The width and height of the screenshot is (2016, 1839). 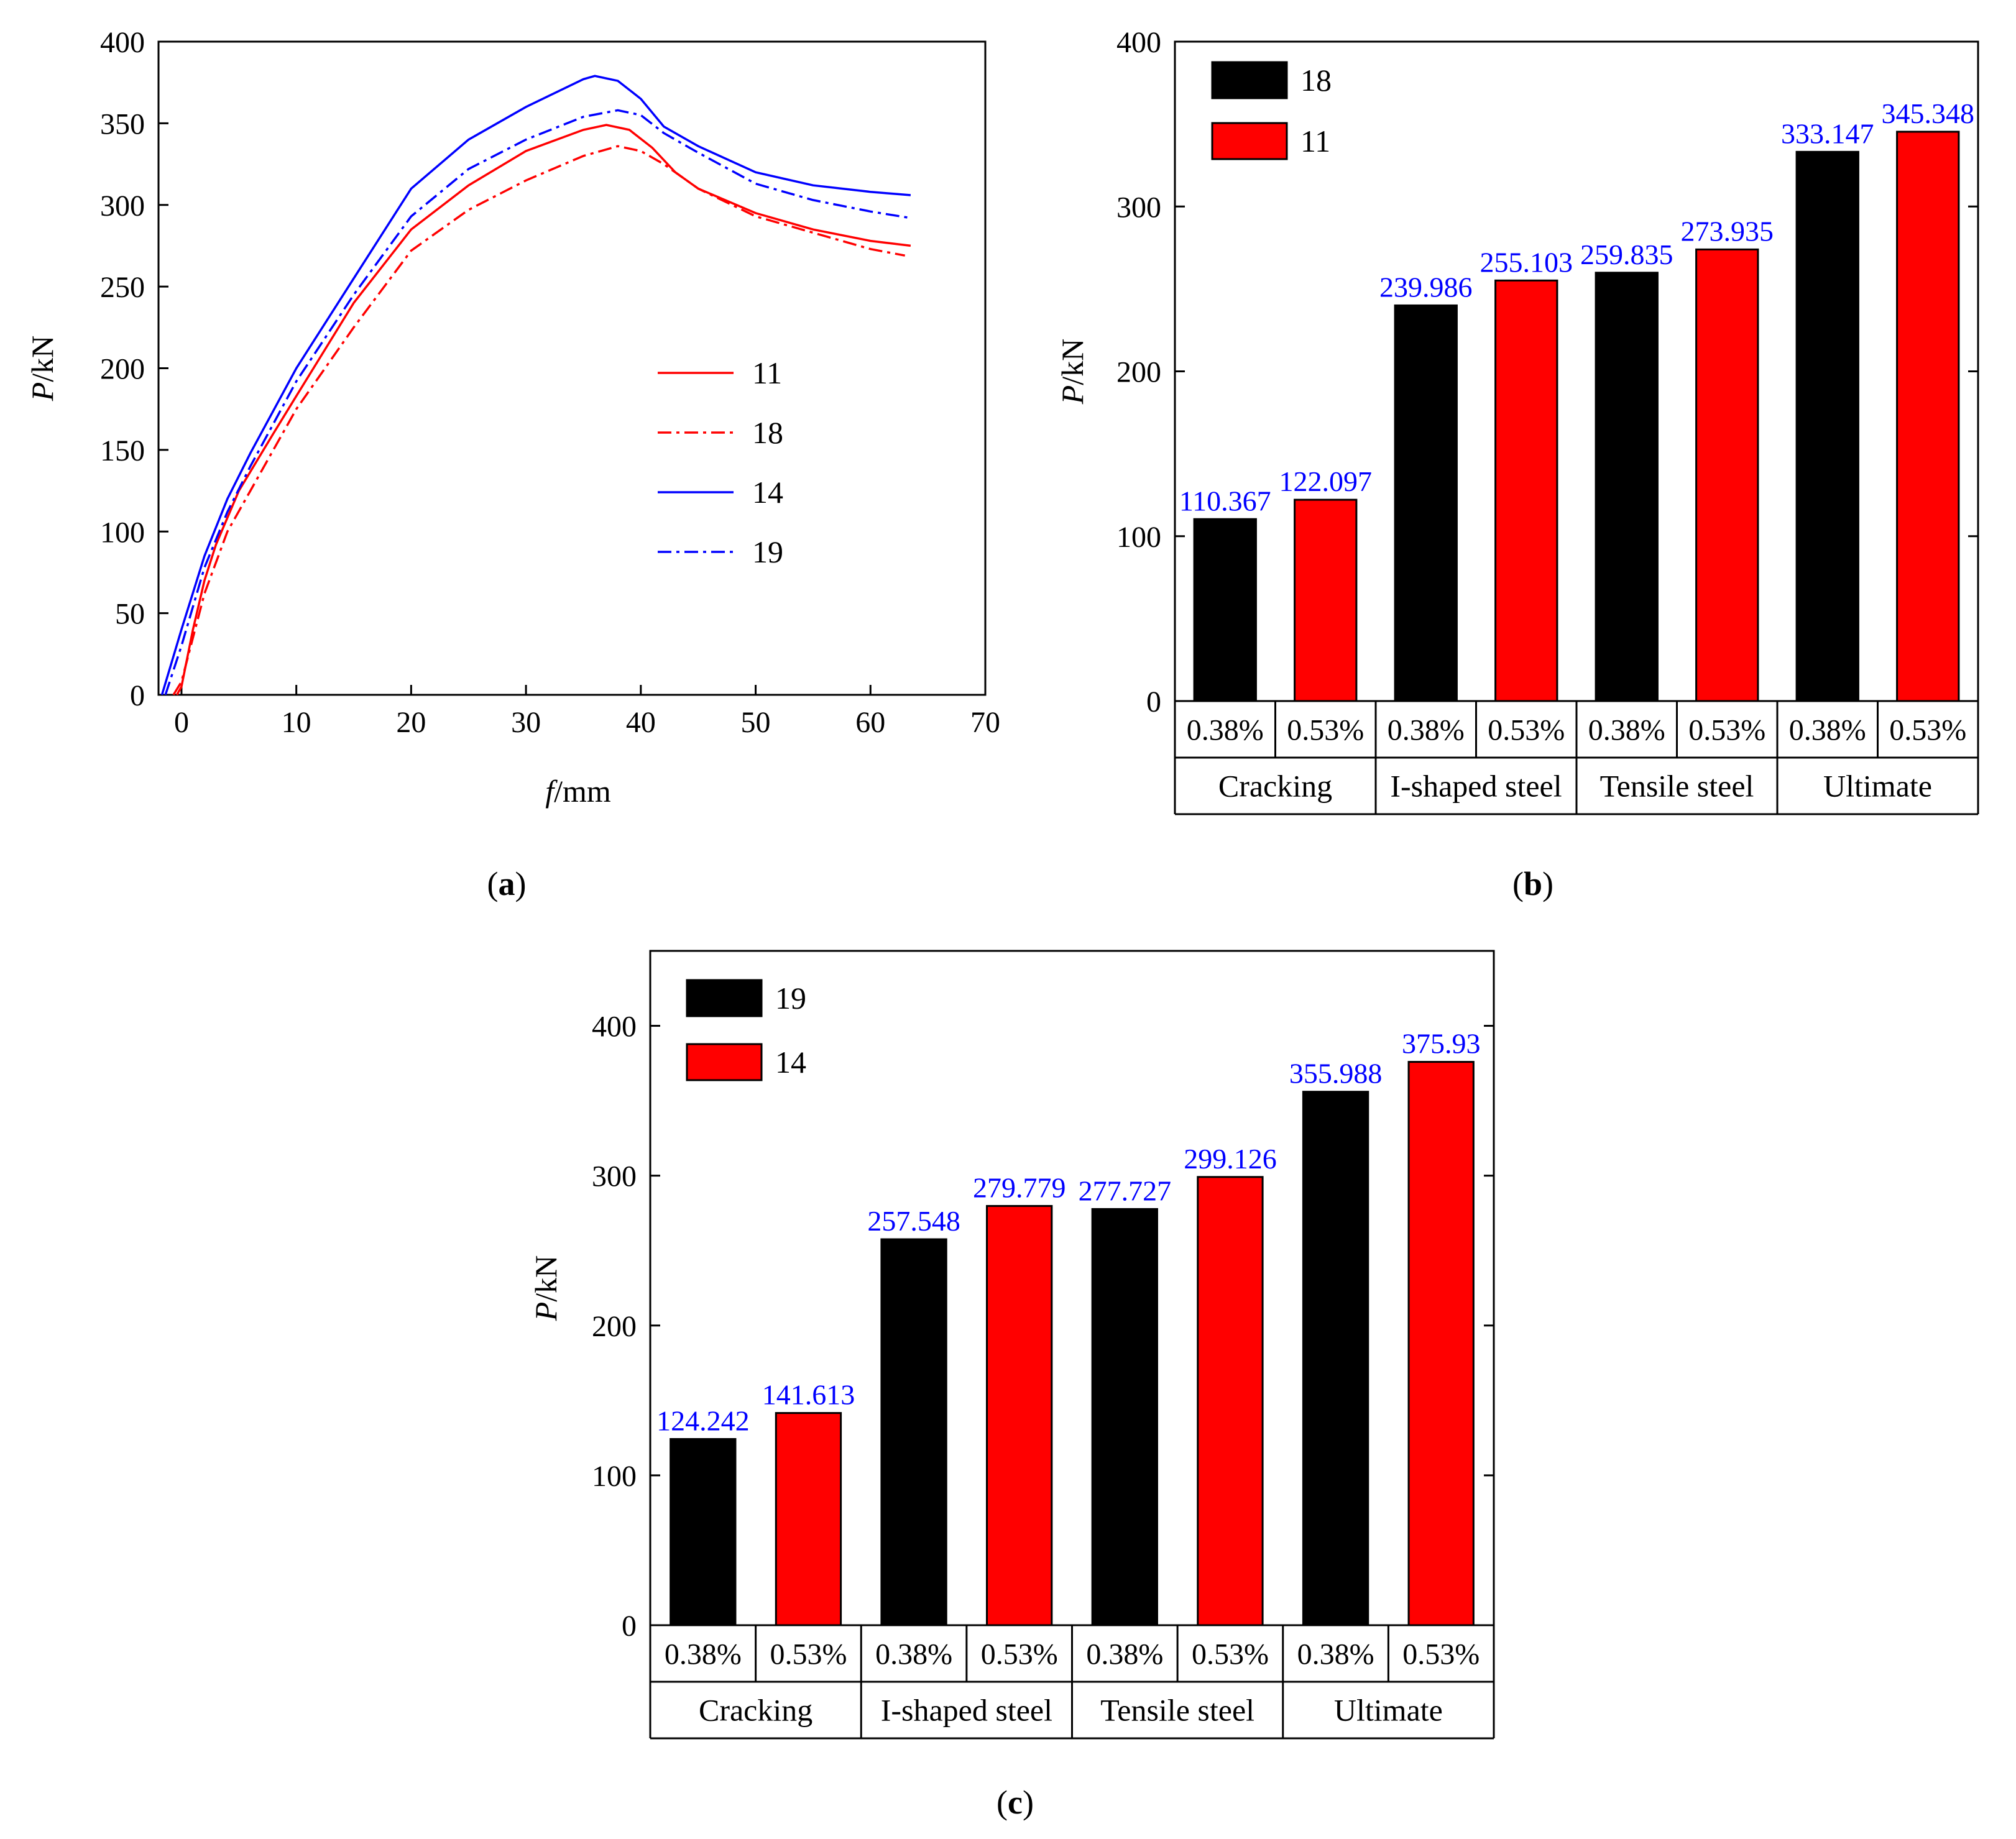 What do you see at coordinates (1336, 1073) in the screenshot?
I see `data-label: 355.988` at bounding box center [1336, 1073].